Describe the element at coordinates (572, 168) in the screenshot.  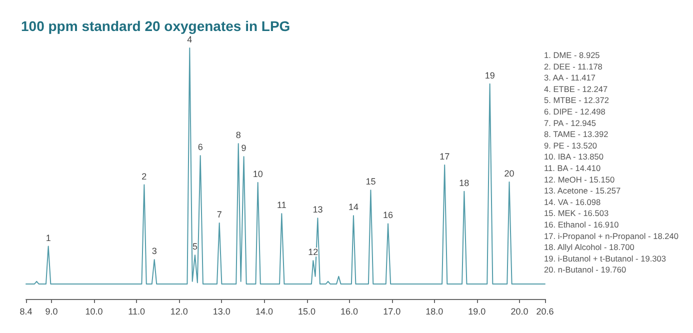
I see `annotation: 11. BA - 14.410` at that location.